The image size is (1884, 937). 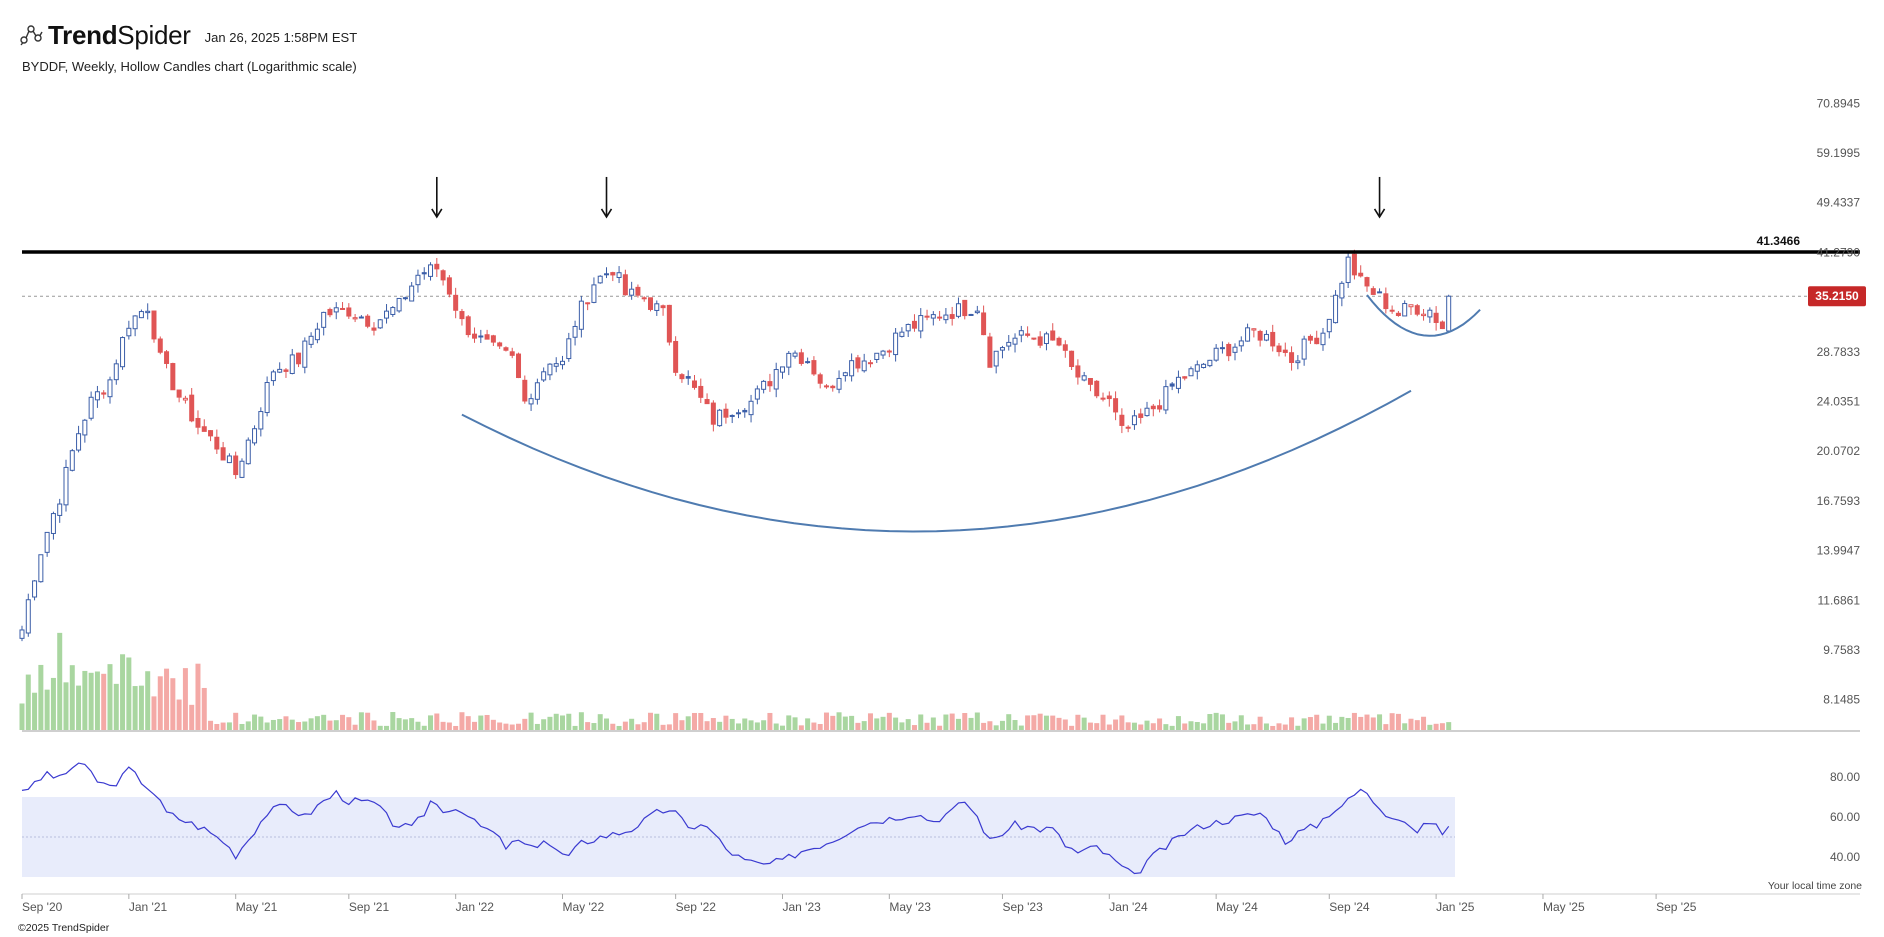 What do you see at coordinates (31, 35) in the screenshot?
I see `trendspider-logo-icon` at bounding box center [31, 35].